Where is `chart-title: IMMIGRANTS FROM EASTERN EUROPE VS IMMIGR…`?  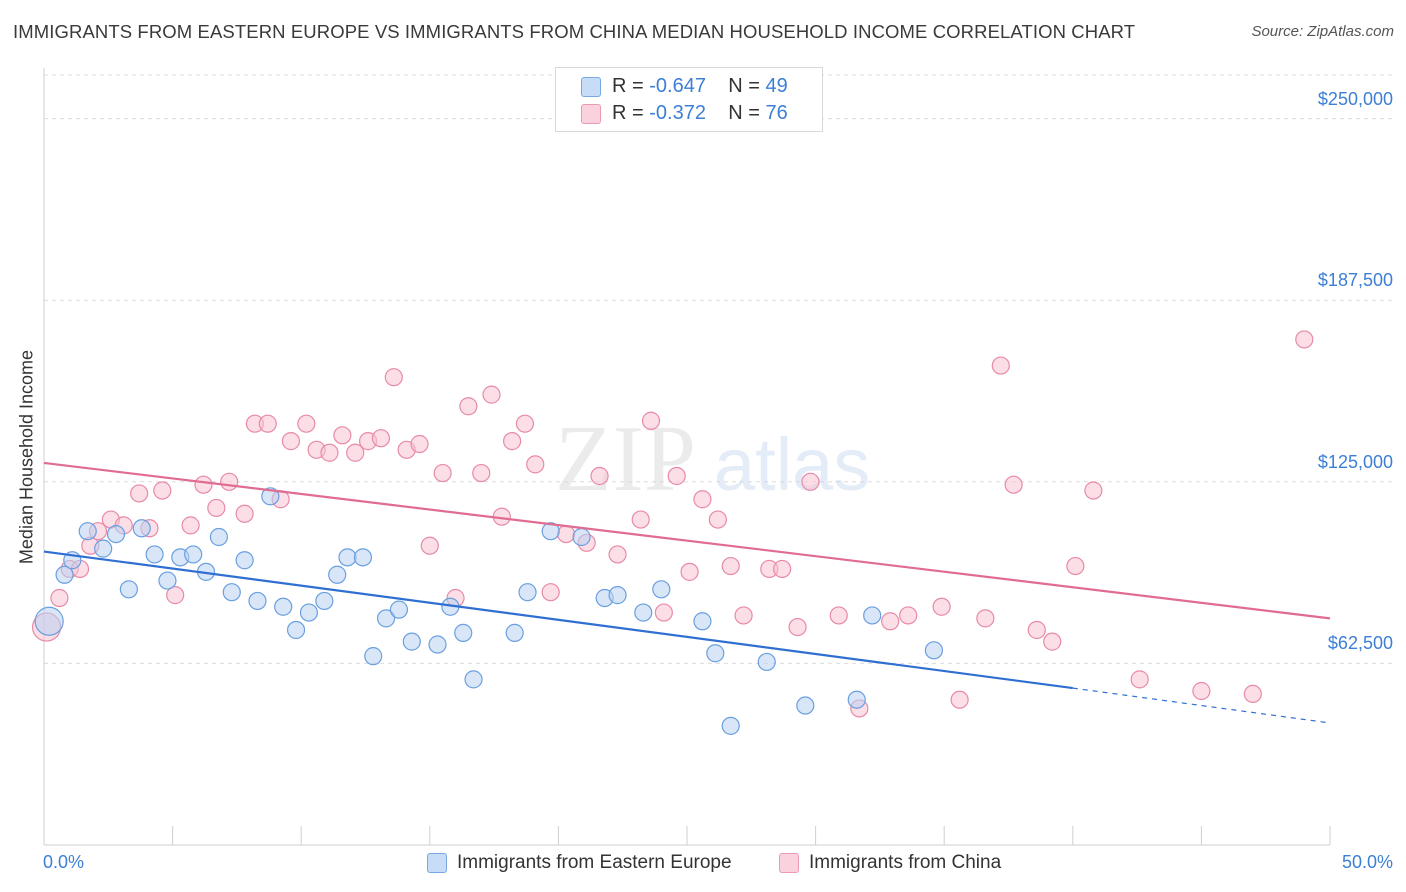 chart-title: IMMIGRANTS FROM EASTERN EUROPE VS IMMIGR… is located at coordinates (574, 31).